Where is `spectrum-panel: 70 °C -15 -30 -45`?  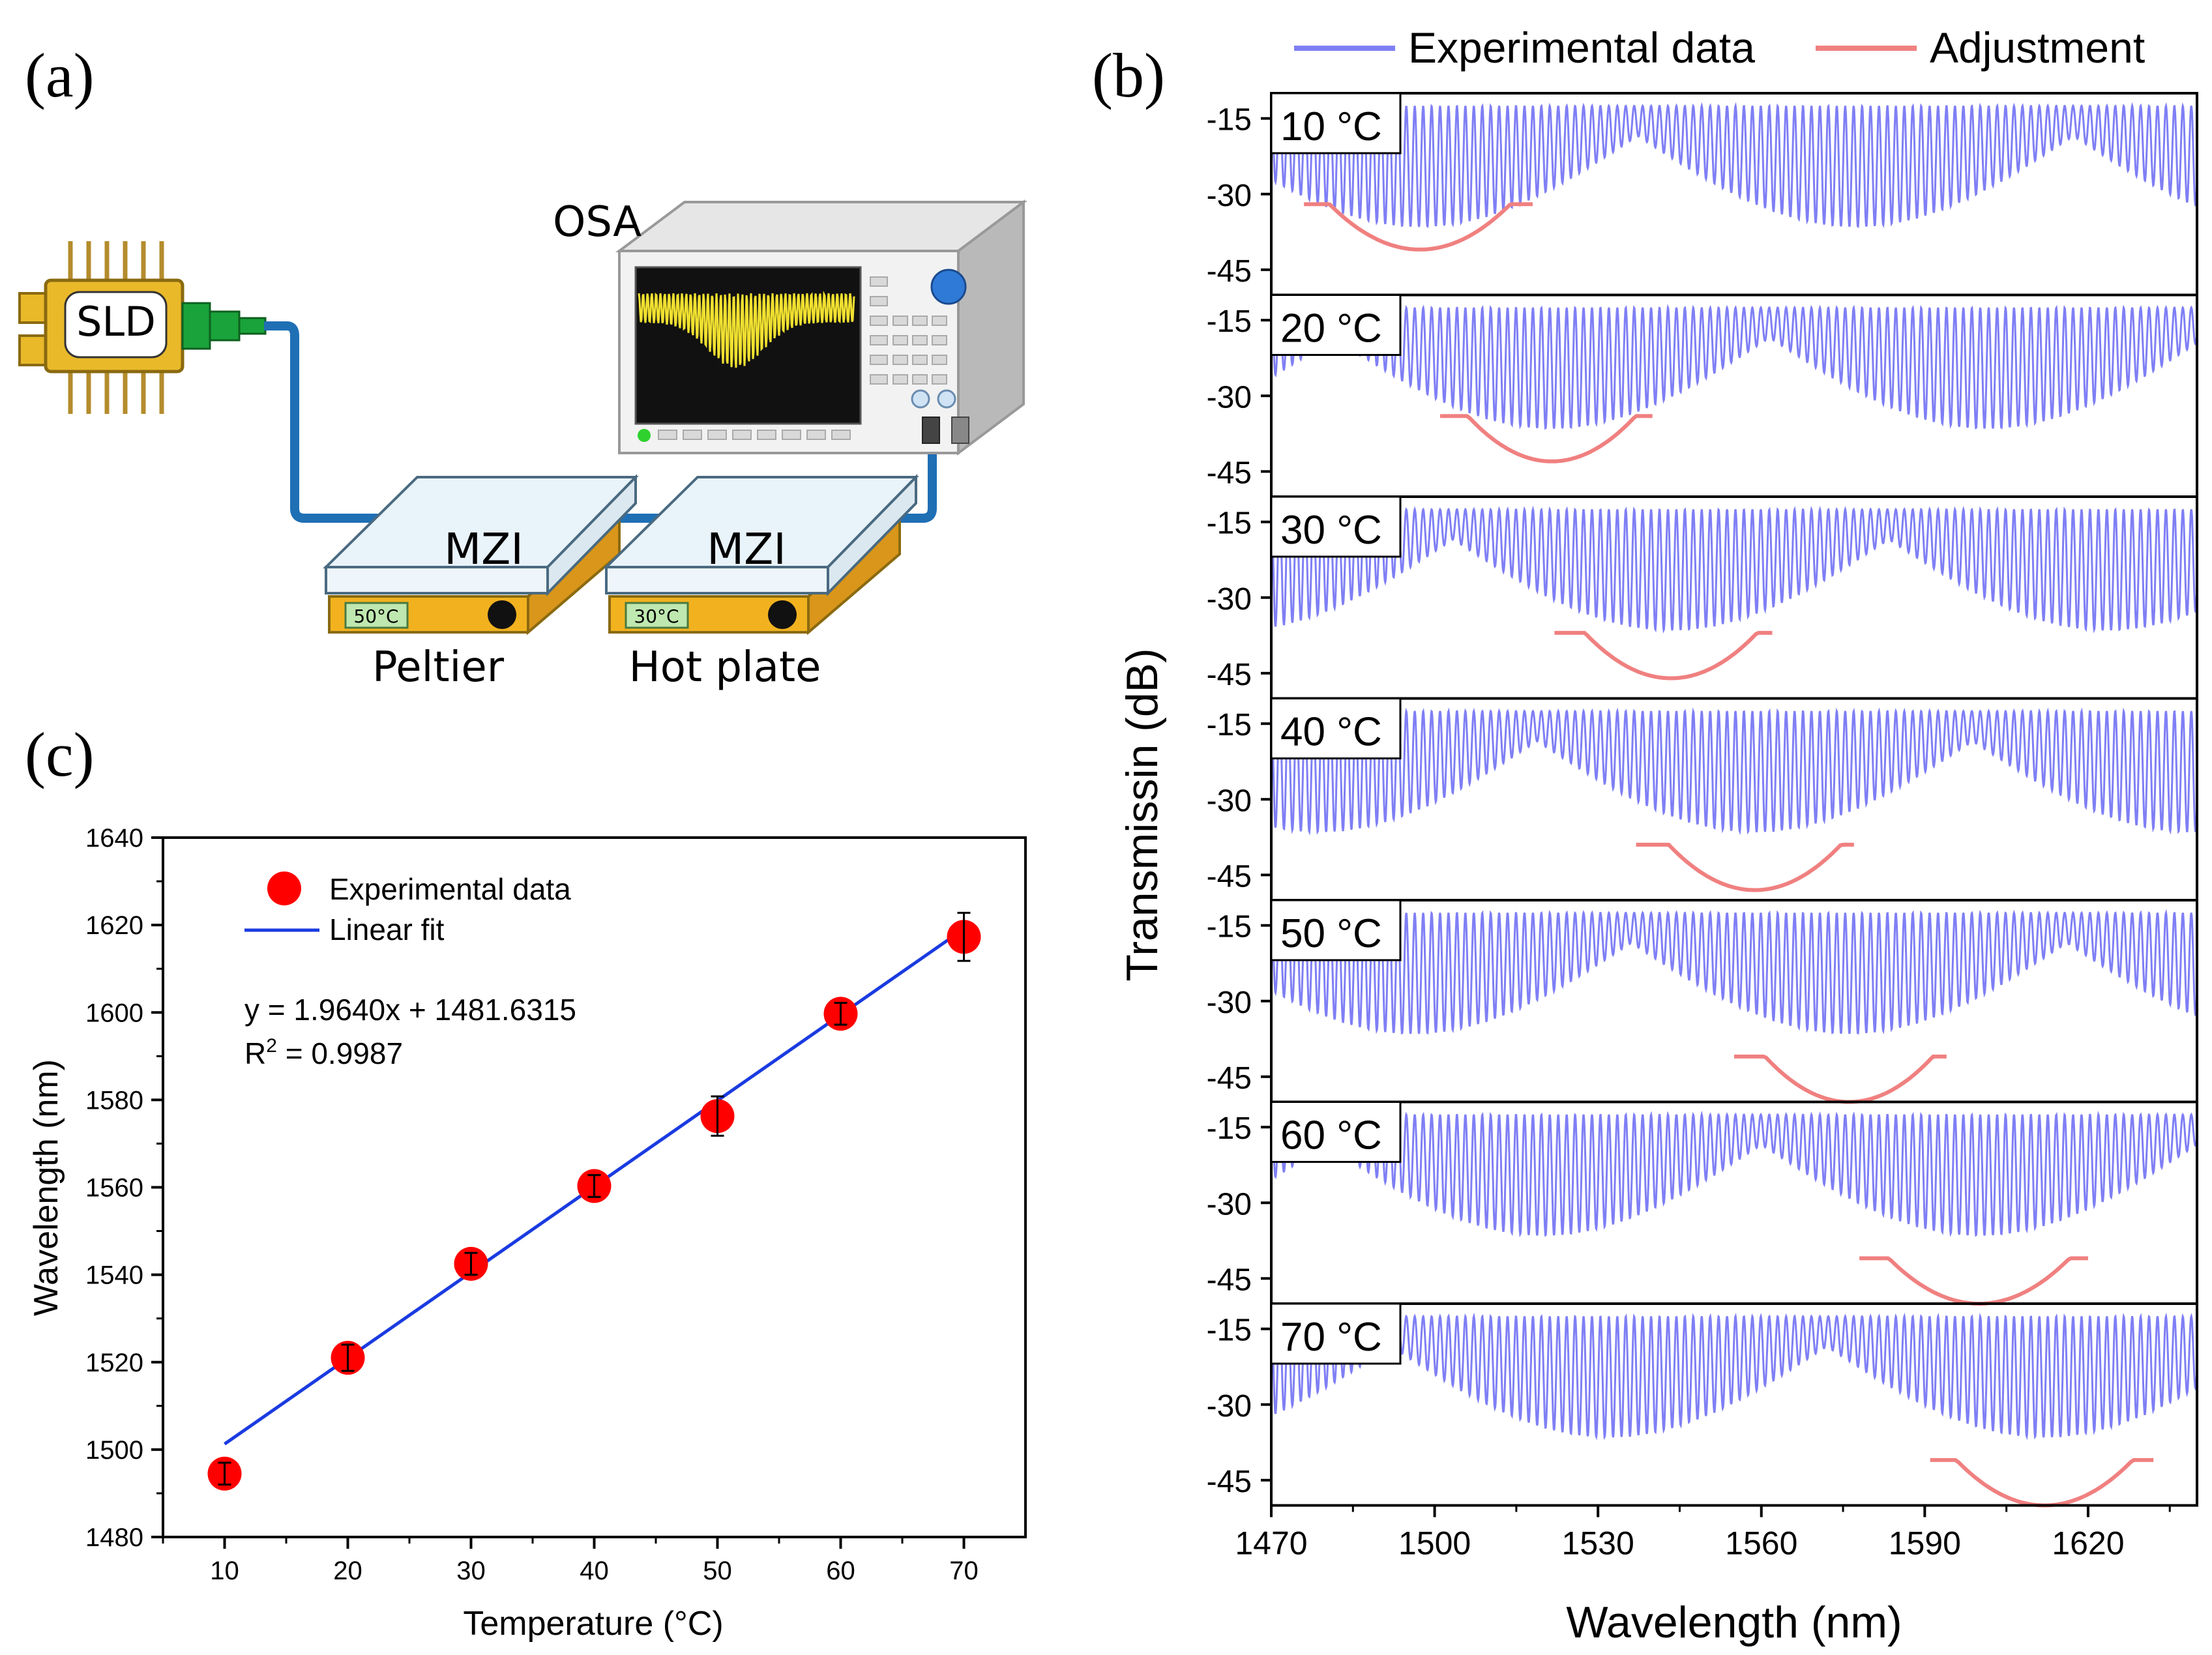 spectrum-panel: 70 °C -15 -30 -45 is located at coordinates (1703, 1405).